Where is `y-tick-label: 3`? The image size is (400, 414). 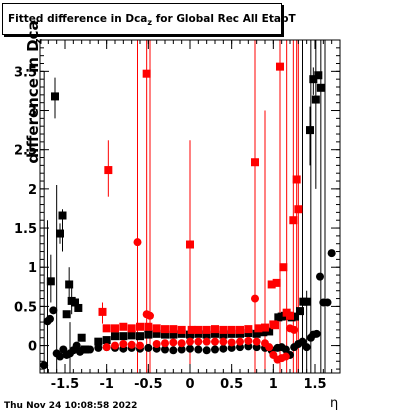
y-tick-label: 3 is located at coordinates (32, 112).